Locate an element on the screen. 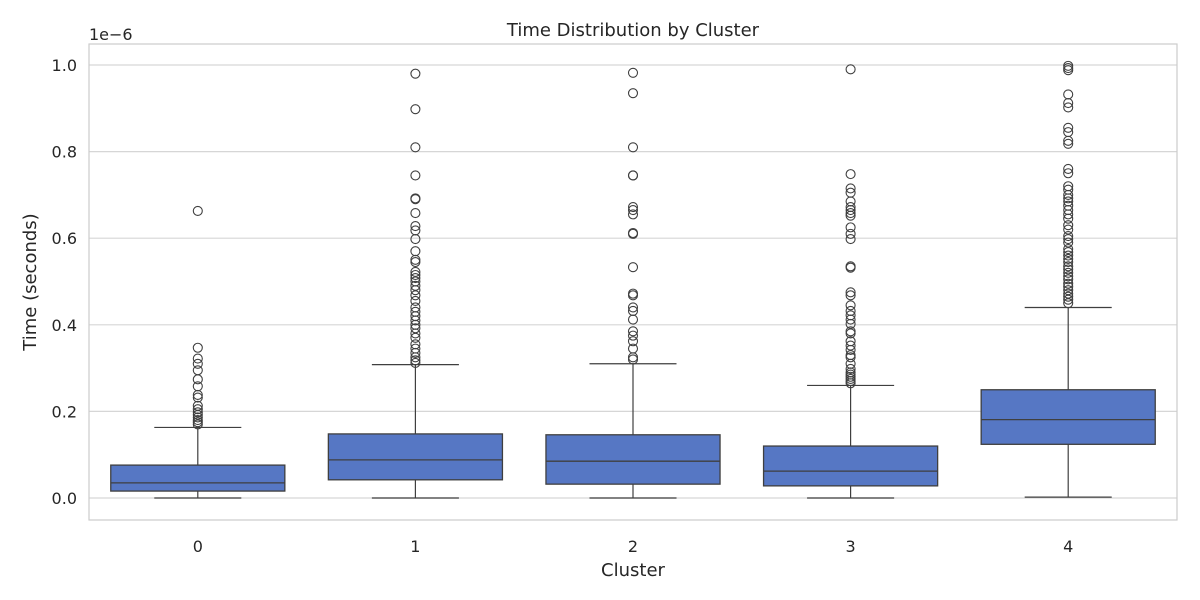 Image resolution: width=1200 pixels, height=600 pixels. x-tick-labels: 0 1 2 3 4 is located at coordinates (633, 546).